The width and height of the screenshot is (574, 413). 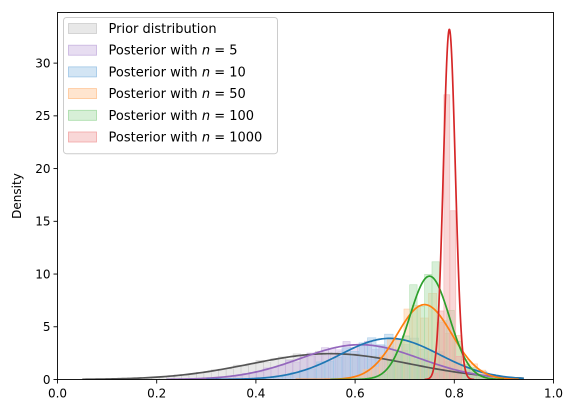 What do you see at coordinates (186, 138) in the screenshot?
I see `legend-label: Posterior with n = 1000` at bounding box center [186, 138].